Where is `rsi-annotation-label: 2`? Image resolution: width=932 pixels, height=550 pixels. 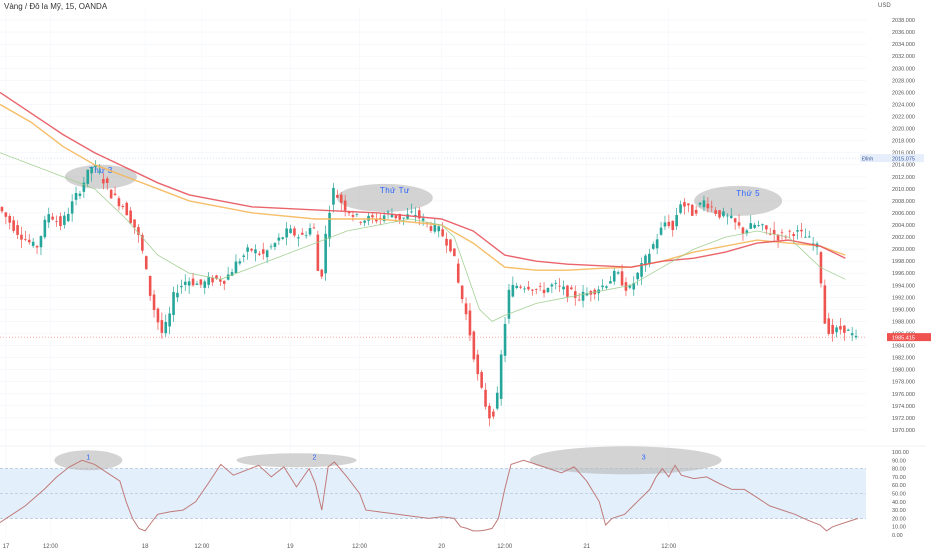 rsi-annotation-label: 2 is located at coordinates (315, 457).